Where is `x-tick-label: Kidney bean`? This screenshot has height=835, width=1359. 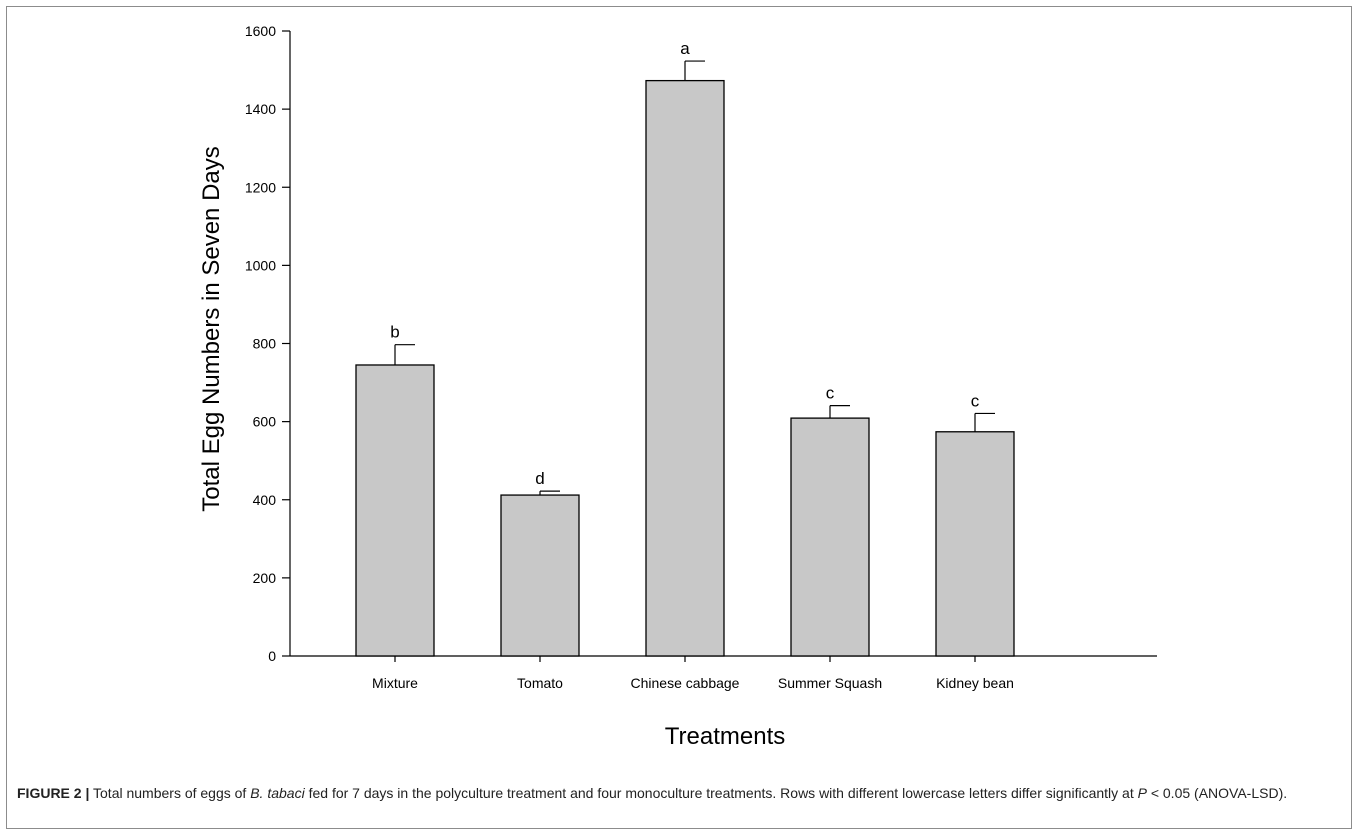 x-tick-label: Kidney bean is located at coordinates (975, 683).